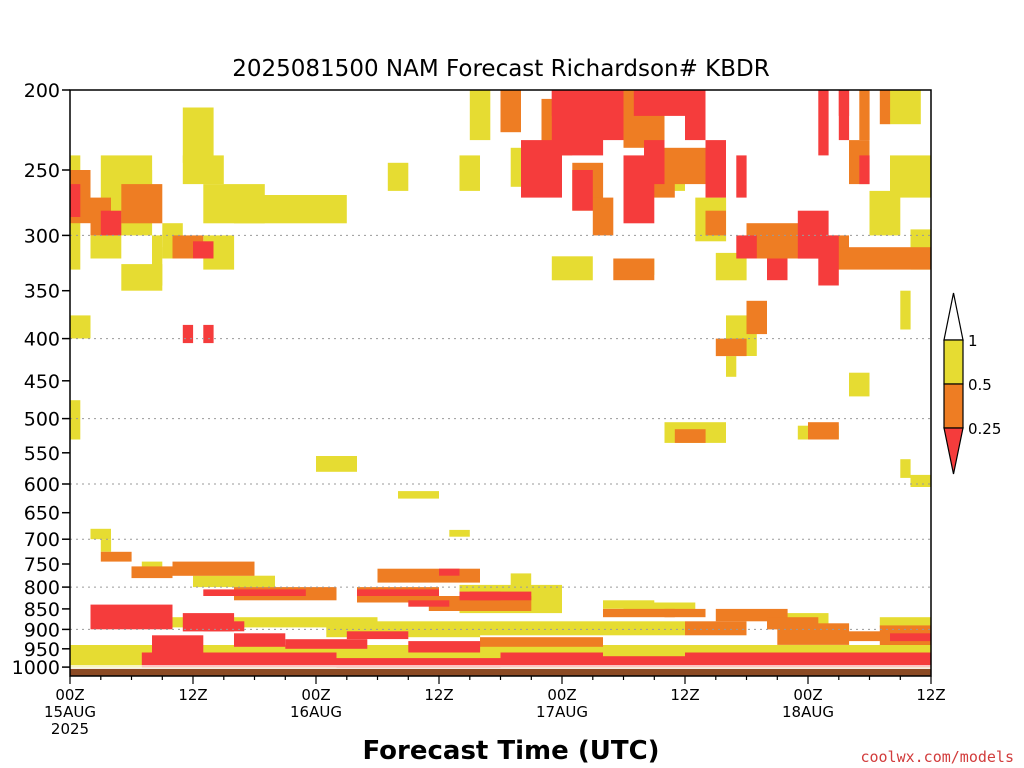 This screenshot has height=768, width=1024. Describe the element at coordinates (69, 695) in the screenshot. I see `x-tick-label-0-1: 00Z` at that location.